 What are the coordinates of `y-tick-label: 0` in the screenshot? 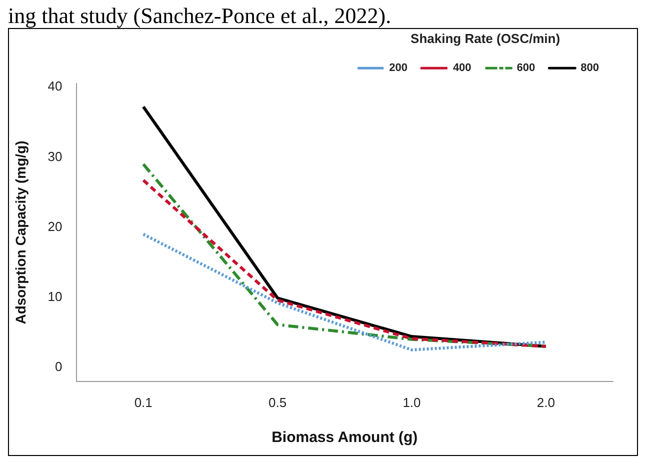 It's located at (58, 366).